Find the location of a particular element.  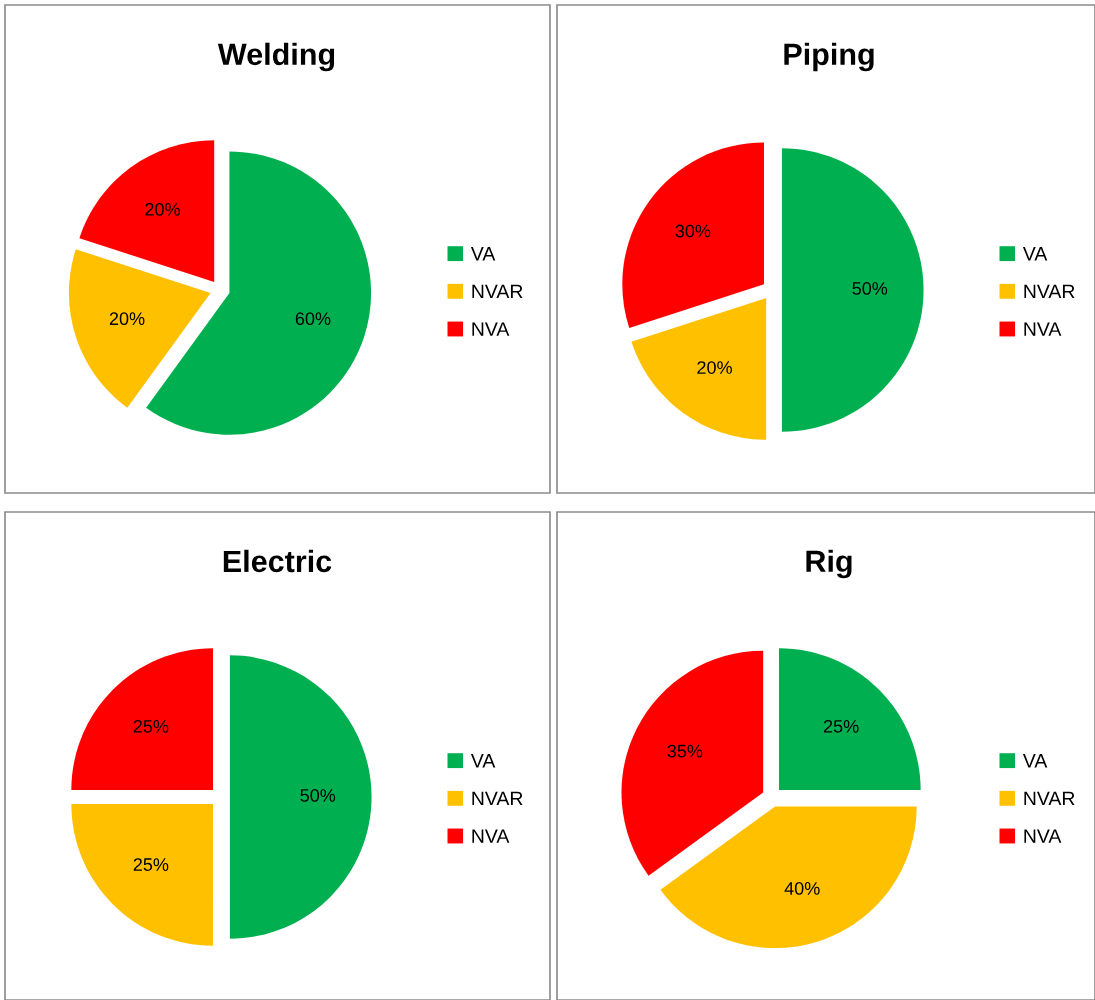

chart-title: Welding is located at coordinates (276, 57).